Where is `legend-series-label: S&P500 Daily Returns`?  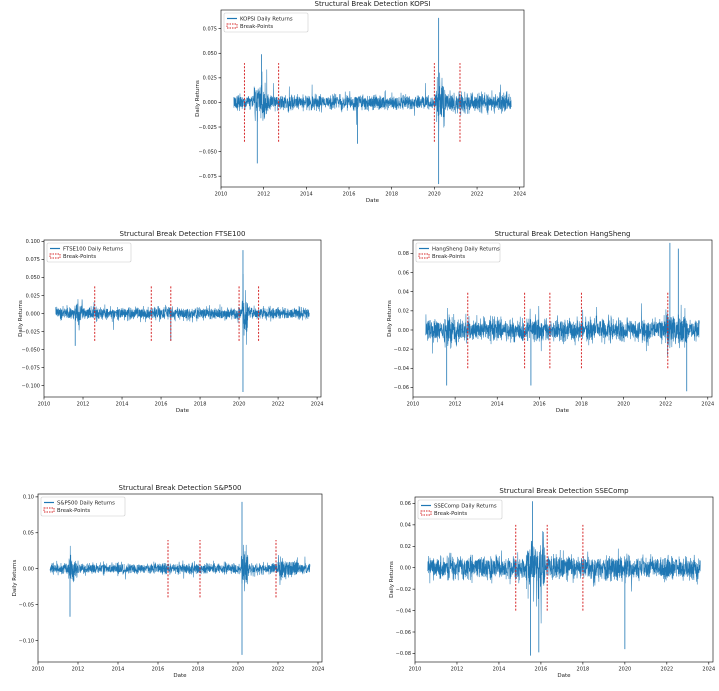
legend-series-label: S&P500 Daily Returns is located at coordinates (86, 504).